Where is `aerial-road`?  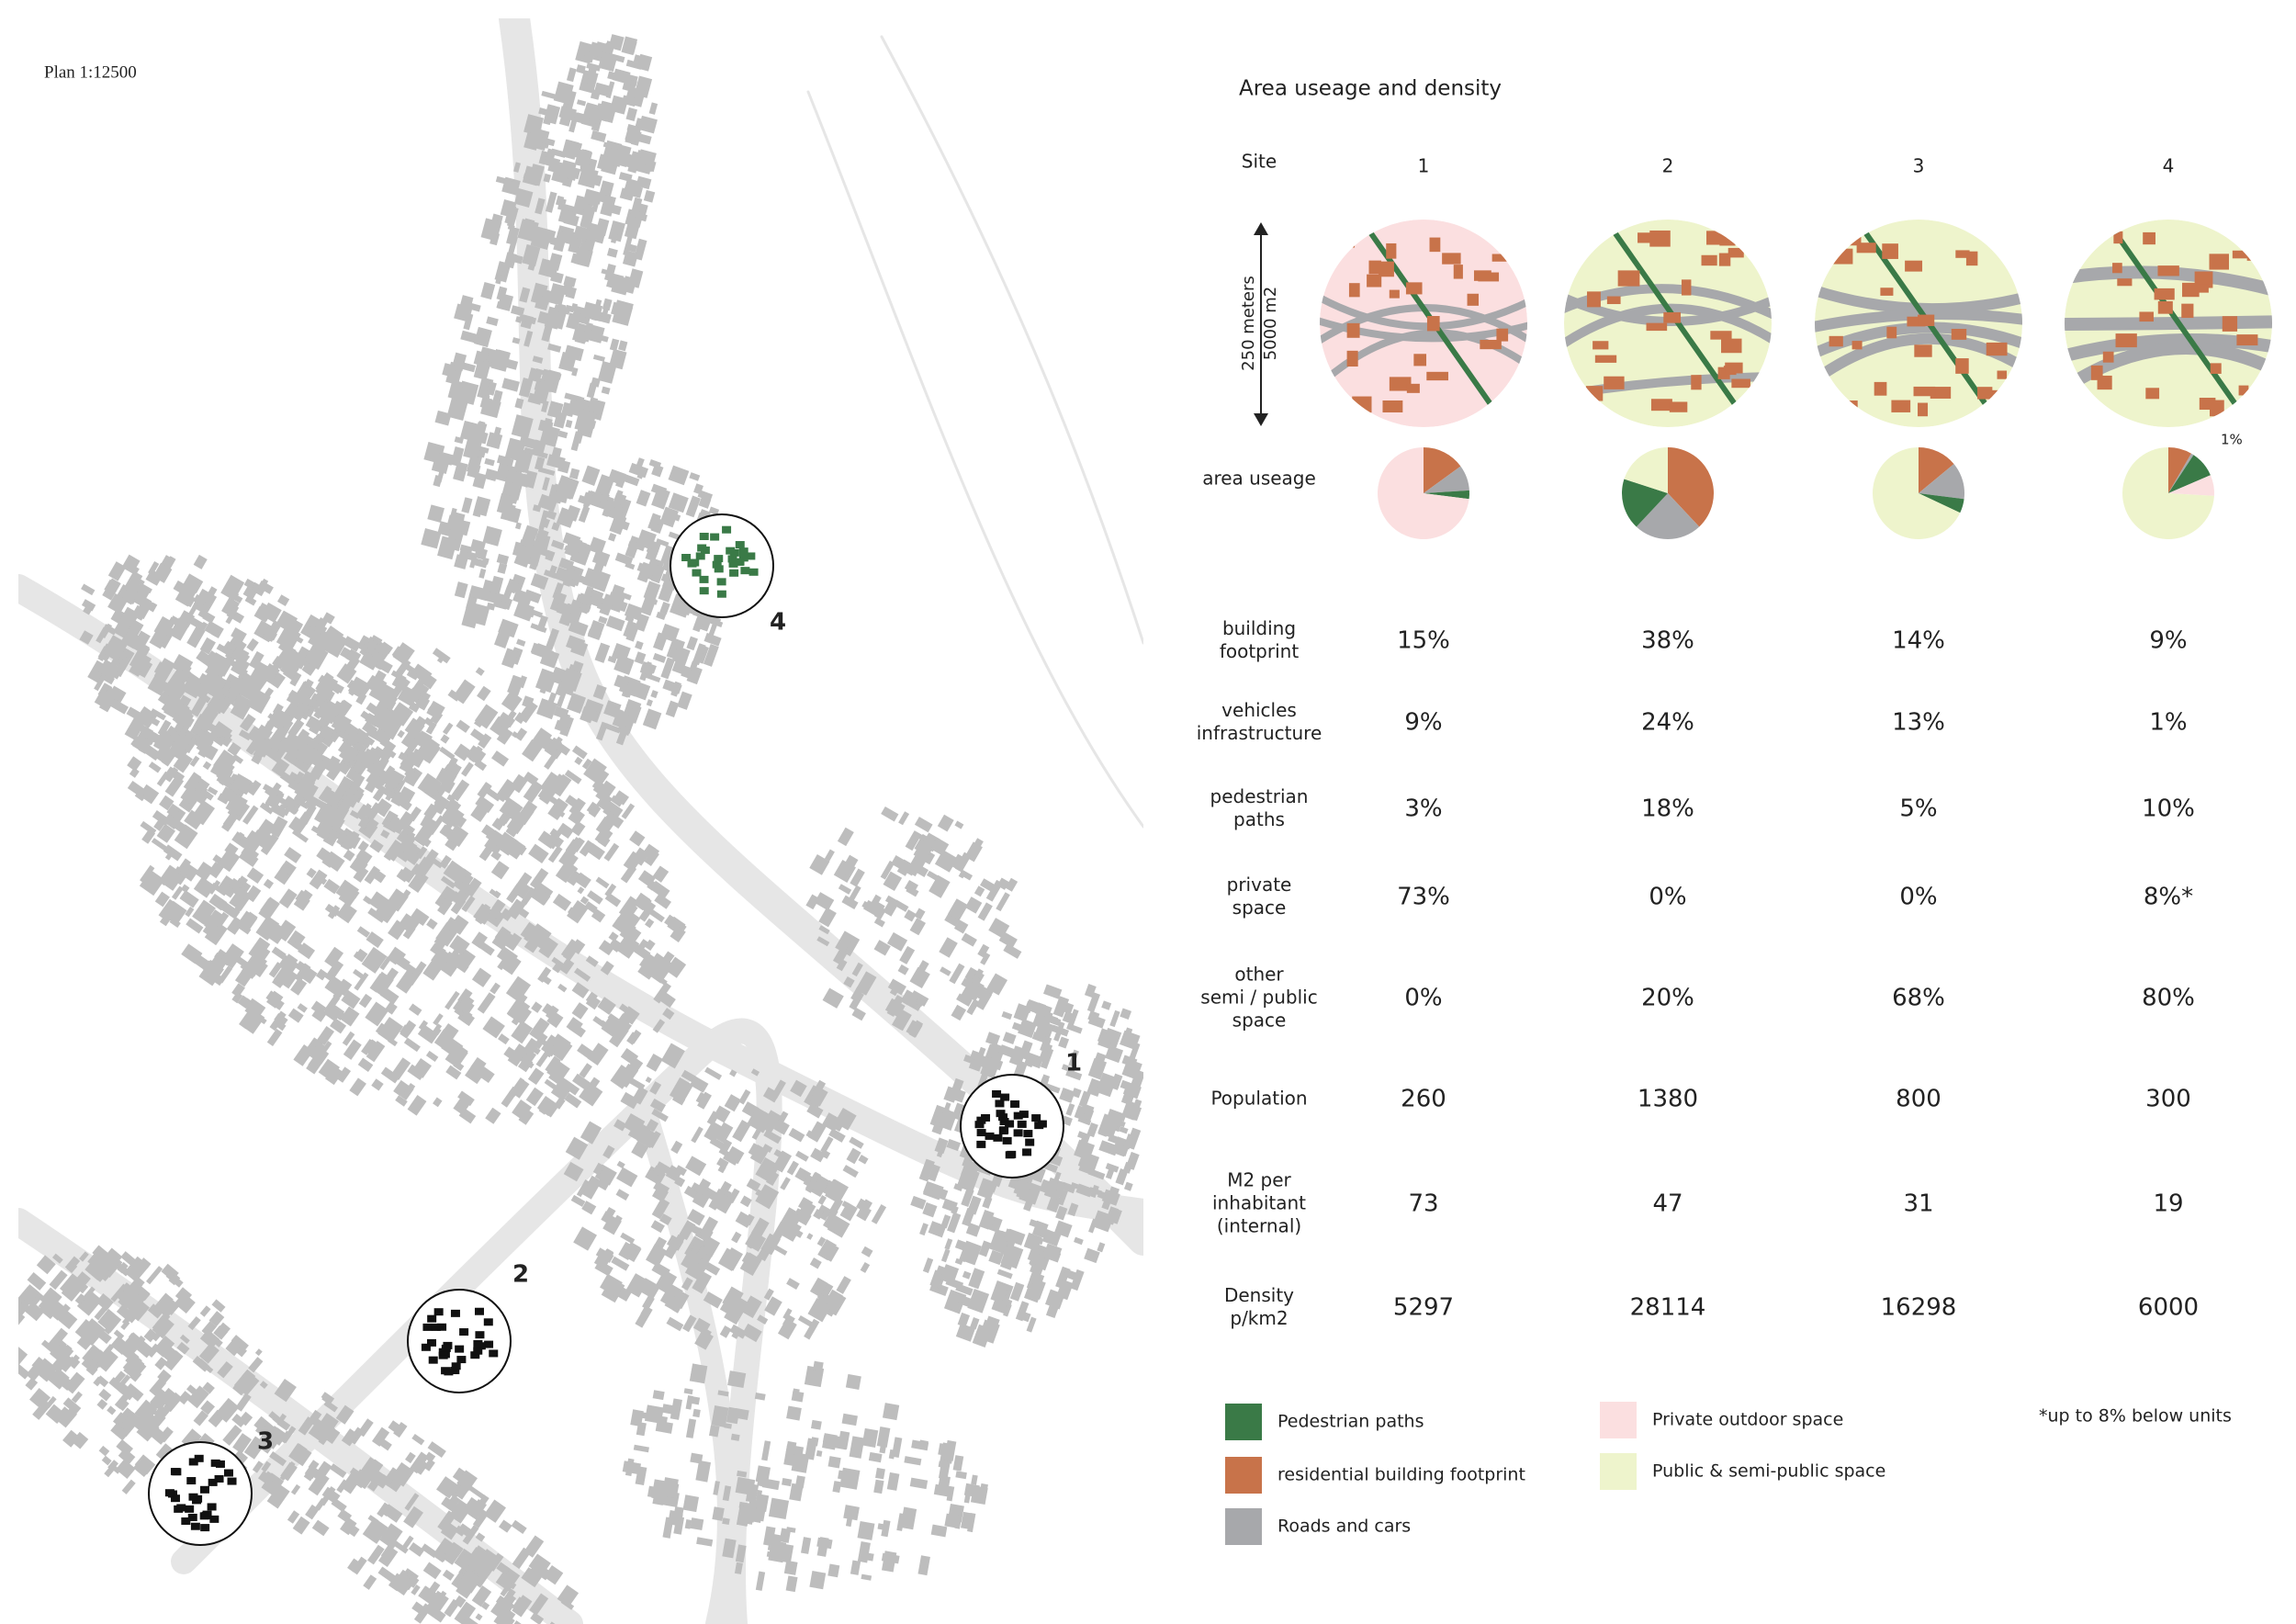 aerial-road is located at coordinates (1423, 308).